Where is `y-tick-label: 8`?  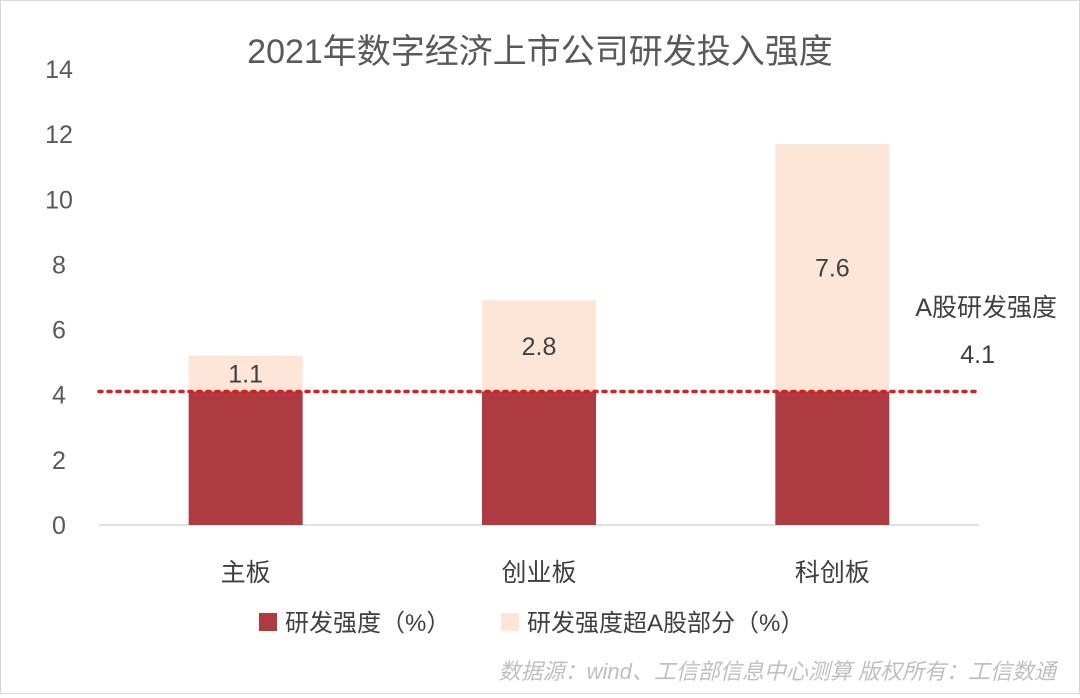 y-tick-label: 8 is located at coordinates (59, 265).